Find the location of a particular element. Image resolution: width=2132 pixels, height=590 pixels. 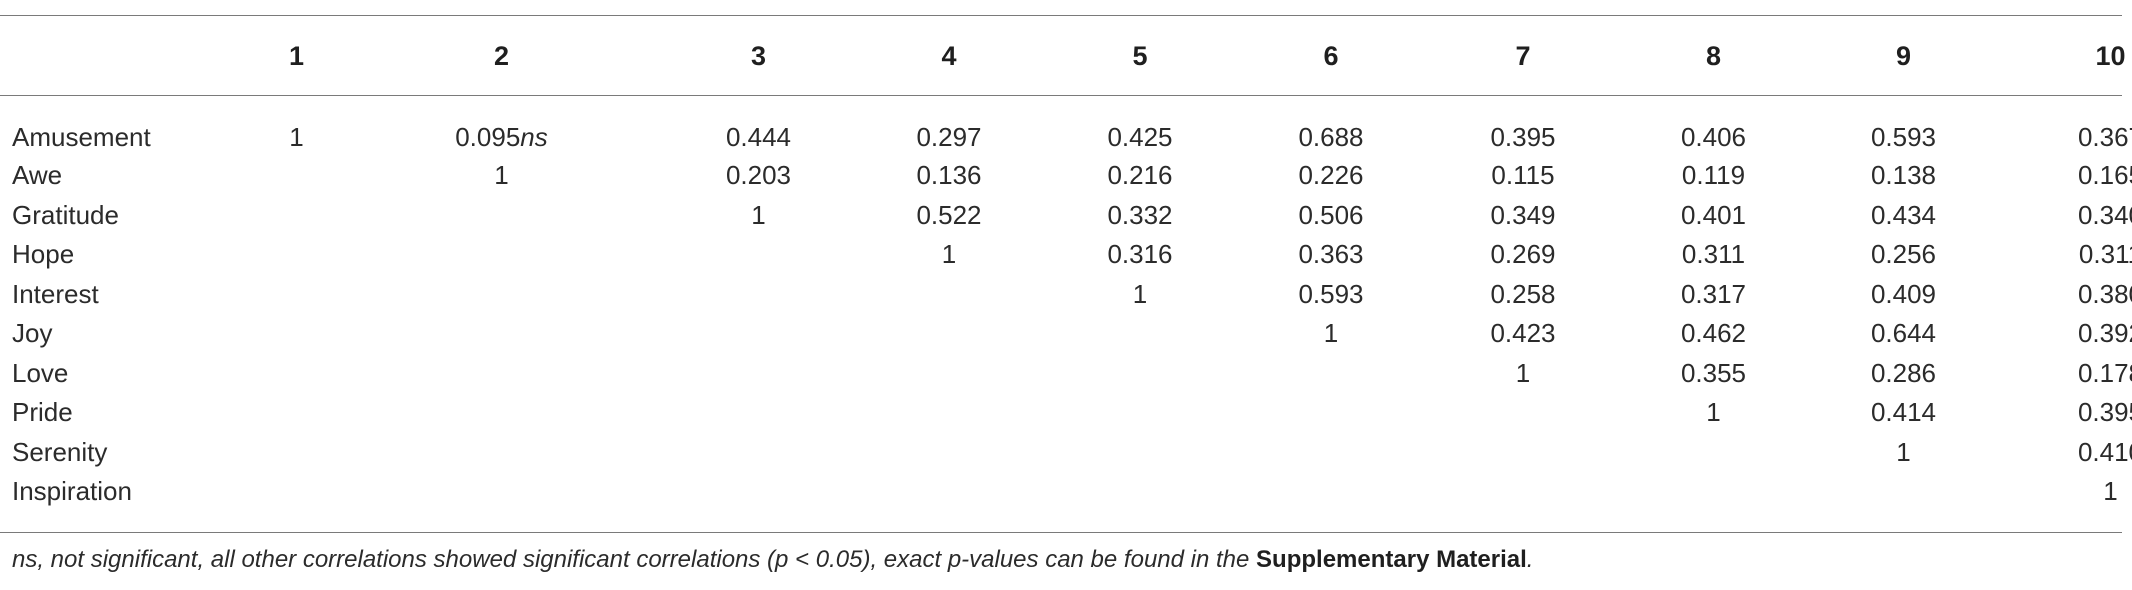

table-cell: 0.355 is located at coordinates (1713, 372).